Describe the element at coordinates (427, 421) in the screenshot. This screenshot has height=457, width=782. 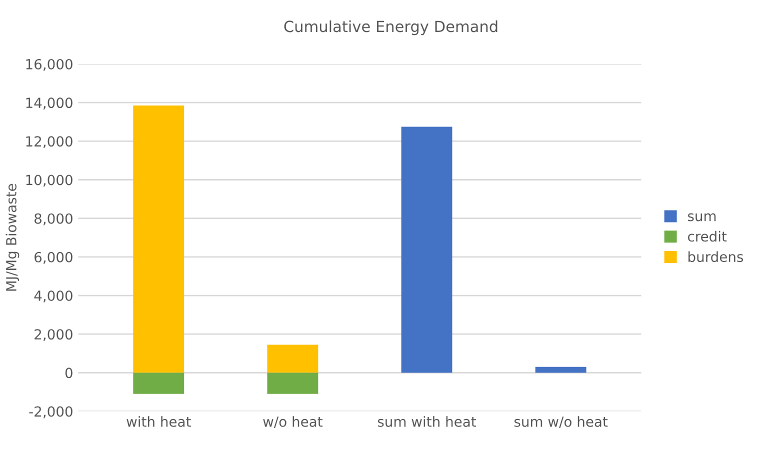
I see `x-tick-label: sum with heat` at that location.